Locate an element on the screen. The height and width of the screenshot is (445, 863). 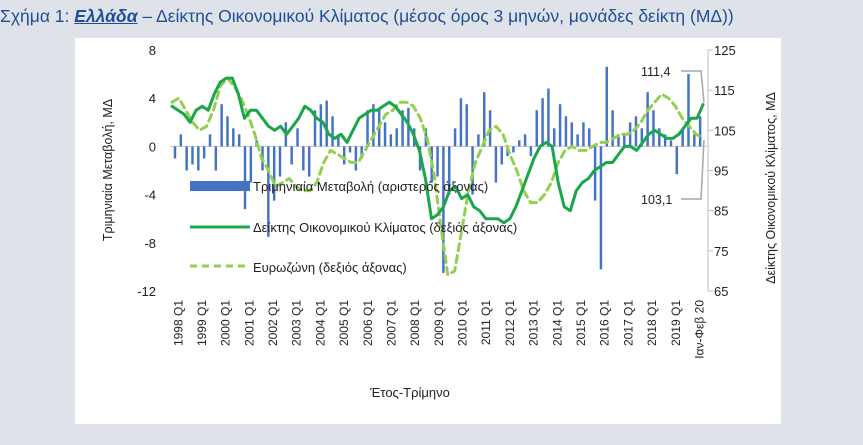
y-left-axis-title: Τριμηνιαία Μεταβολή, ΜΔ is located at coordinates (108, 170).